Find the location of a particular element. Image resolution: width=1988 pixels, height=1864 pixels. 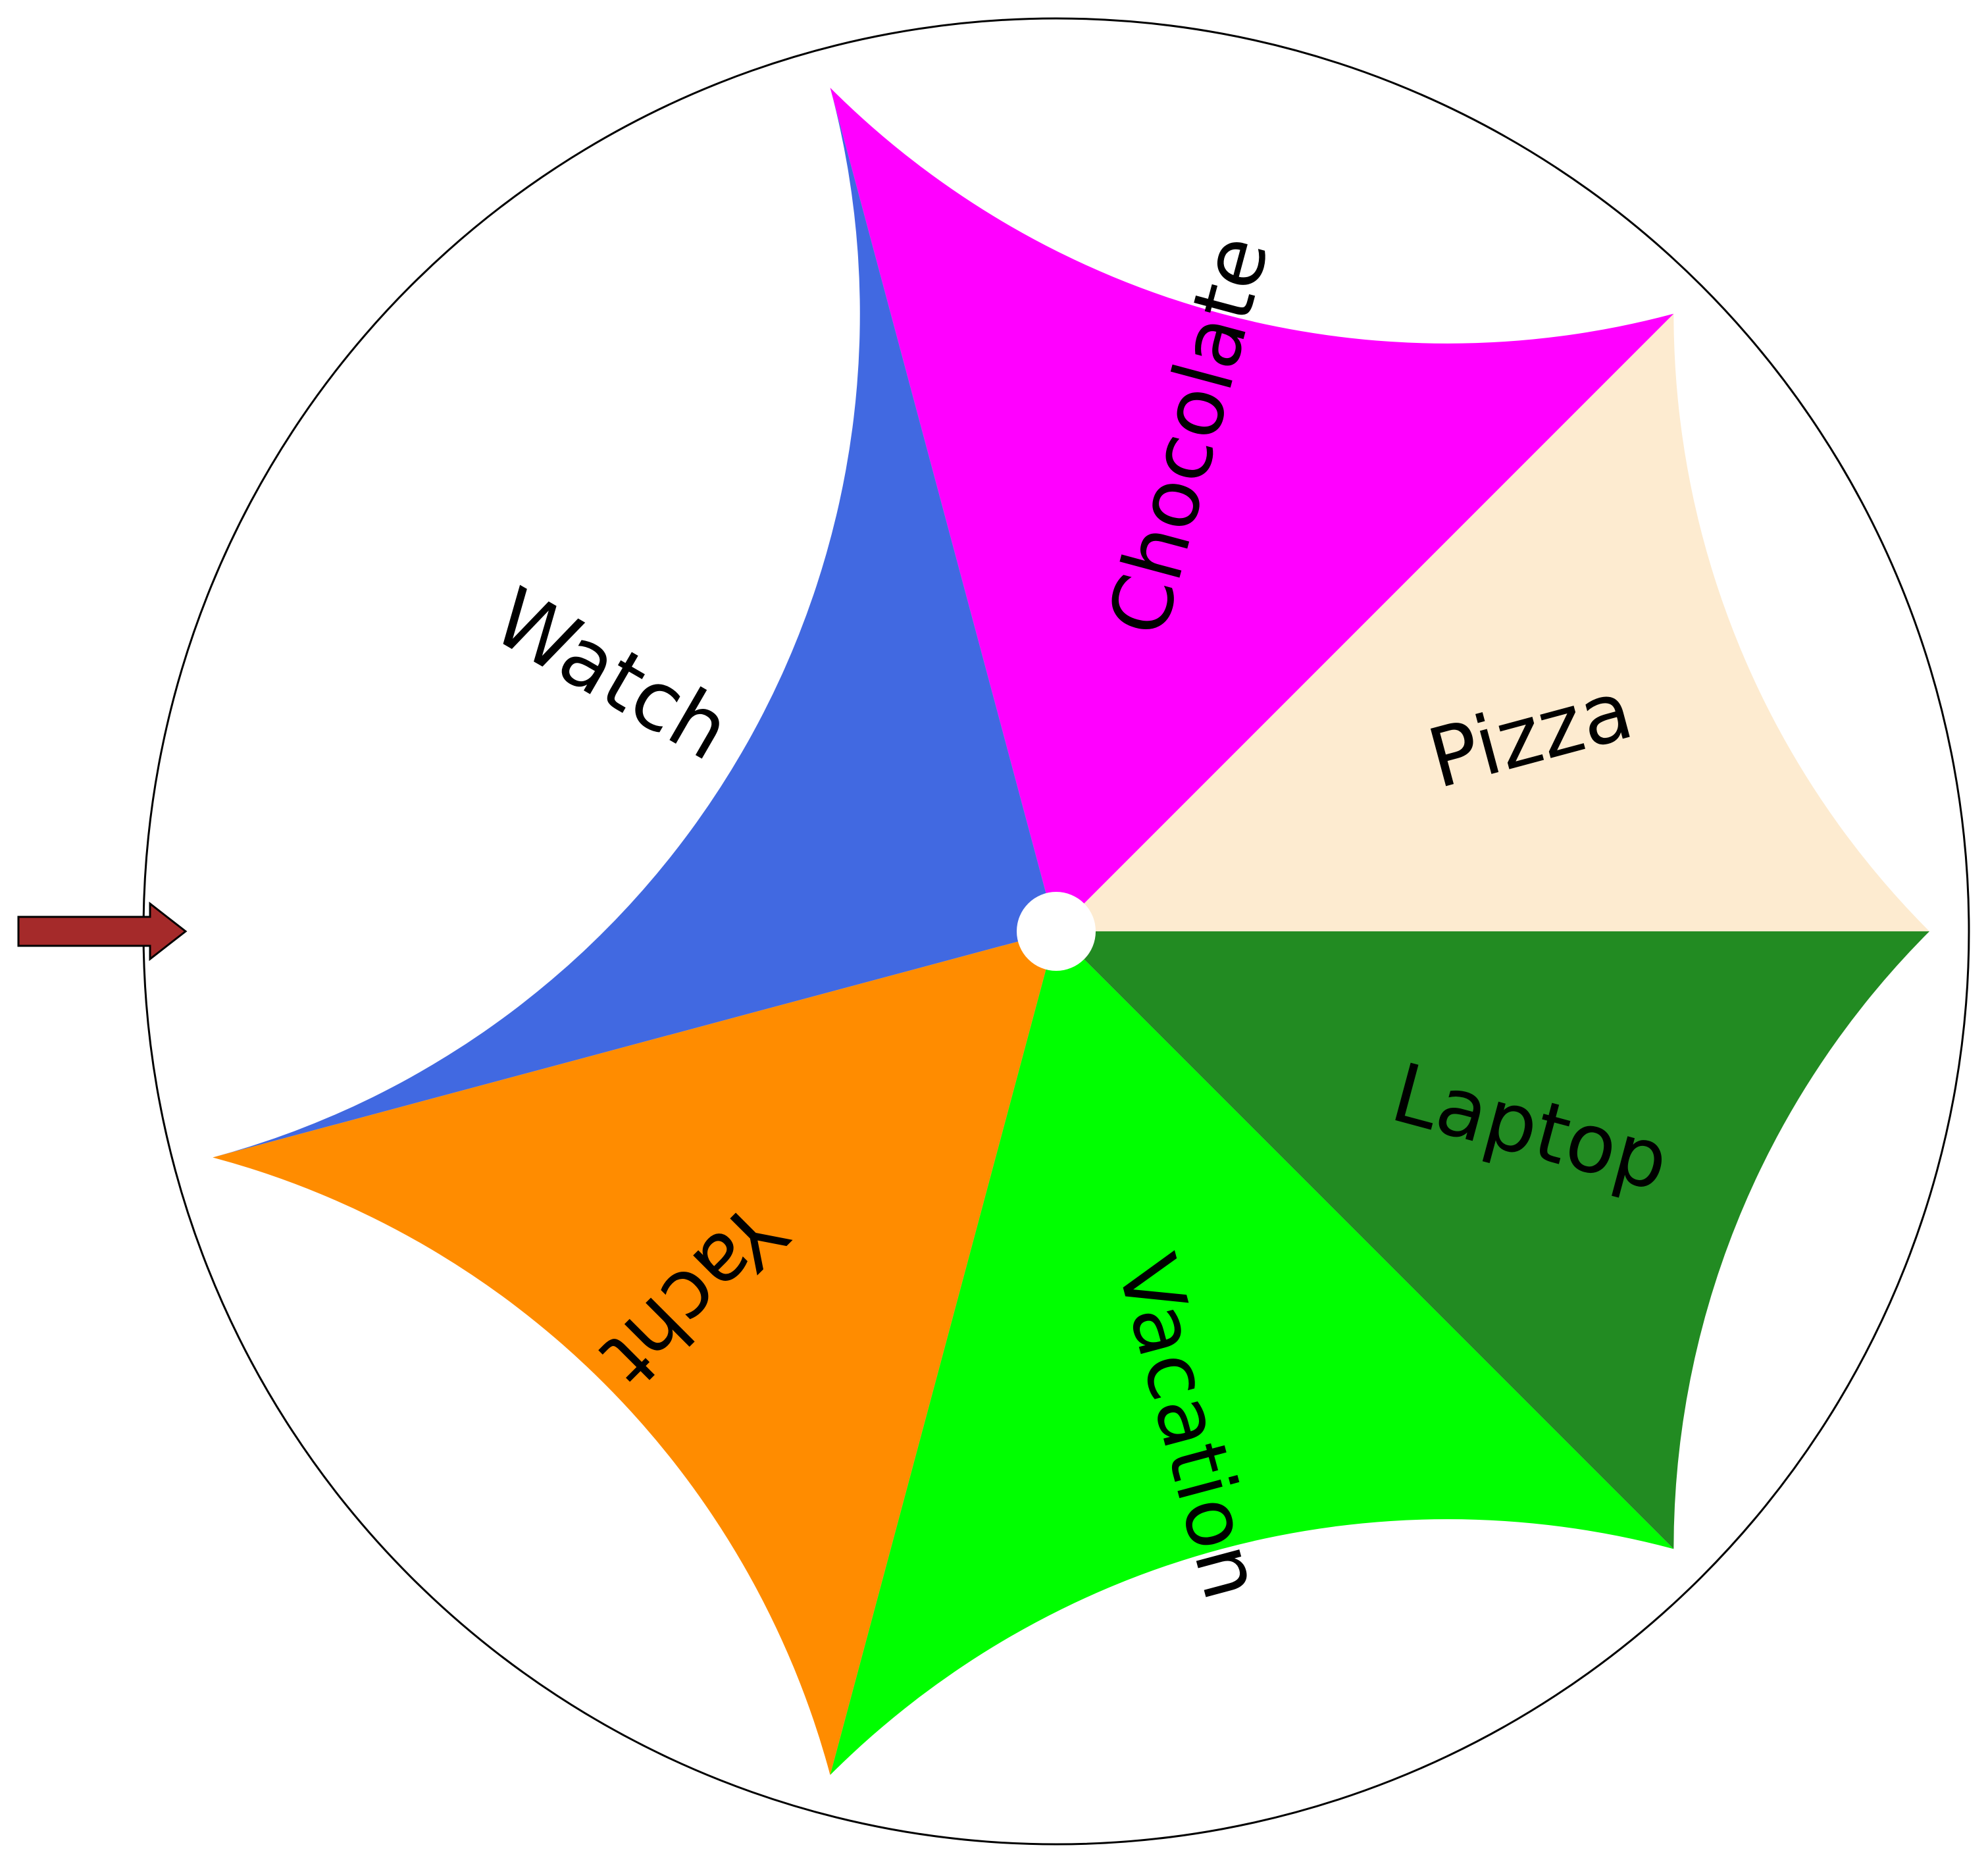

wheel-hub is located at coordinates (1056, 931).